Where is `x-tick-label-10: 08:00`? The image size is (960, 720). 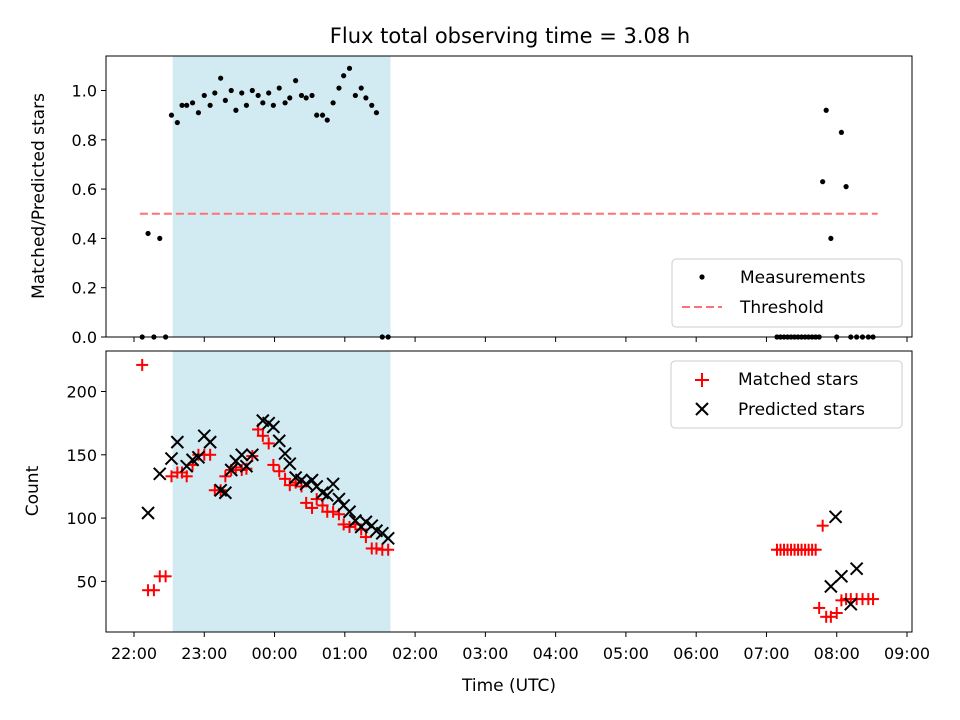 x-tick-label-10: 08:00 is located at coordinates (837, 653).